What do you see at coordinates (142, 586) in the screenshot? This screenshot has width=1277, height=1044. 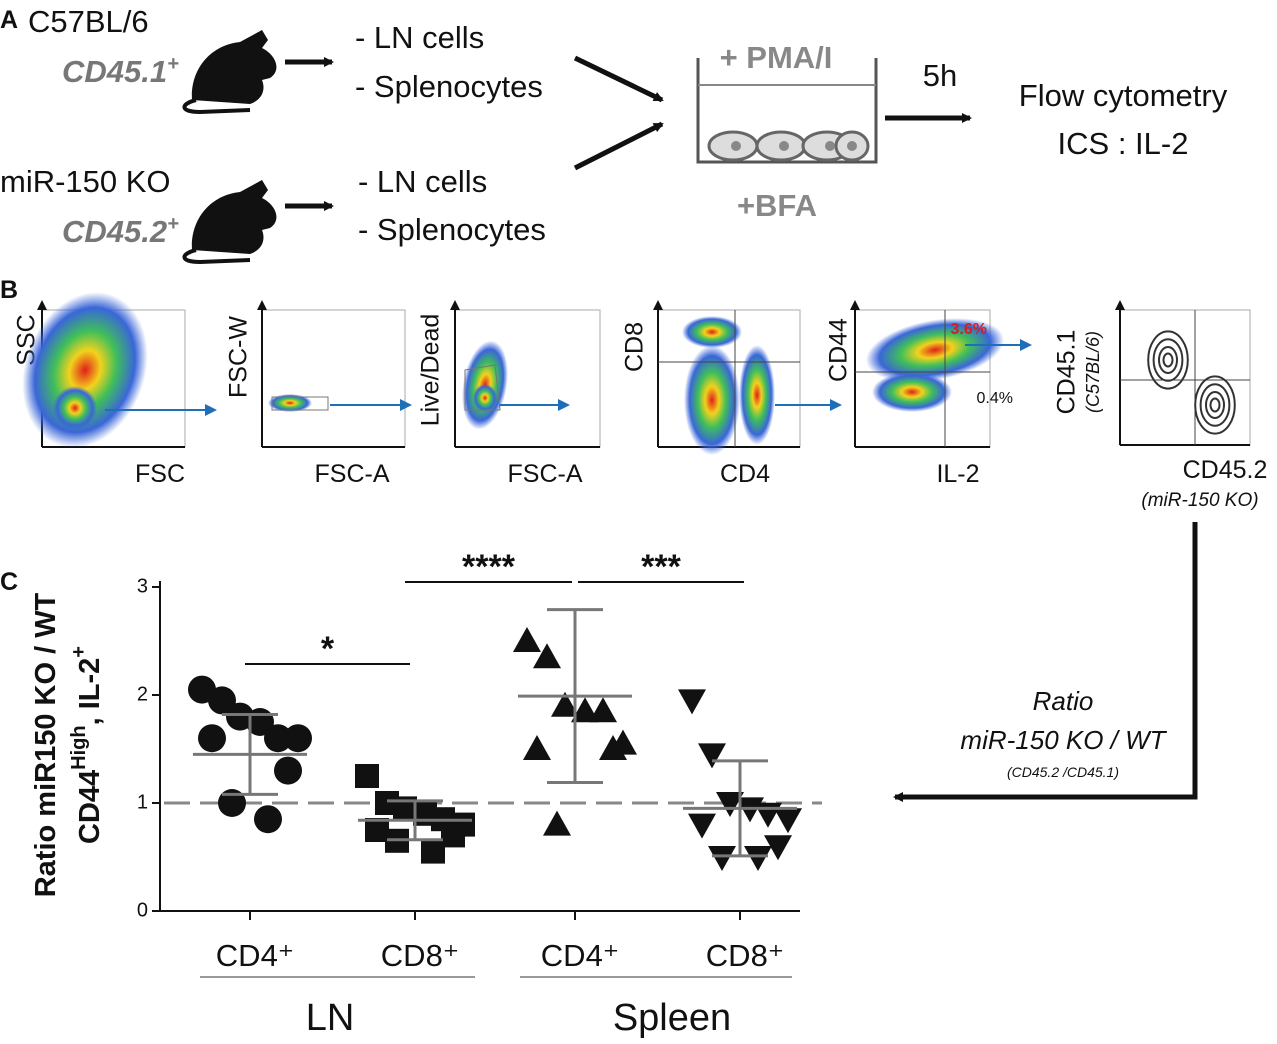 I see `y-tick-label: 3` at bounding box center [142, 586].